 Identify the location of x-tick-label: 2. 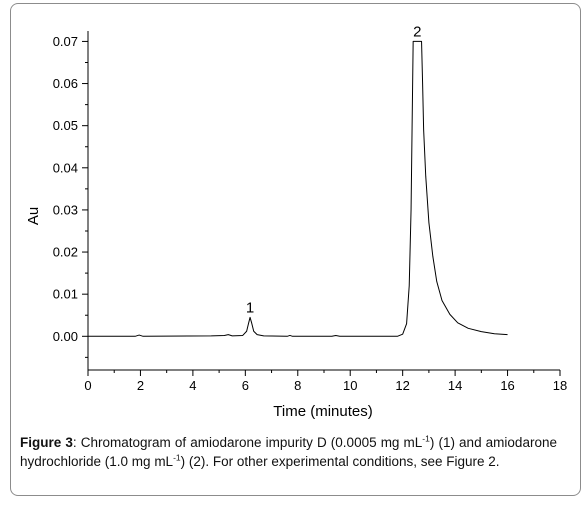
(140, 385).